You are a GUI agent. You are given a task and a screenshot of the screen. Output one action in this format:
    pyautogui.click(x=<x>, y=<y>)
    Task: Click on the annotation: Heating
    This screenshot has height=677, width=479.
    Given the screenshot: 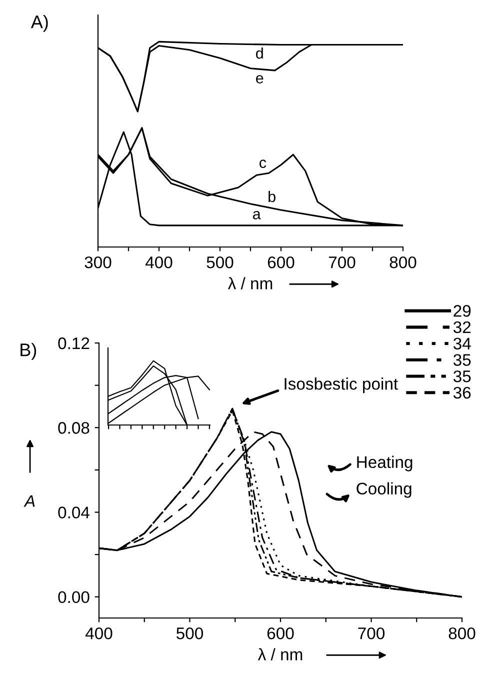 What is the action you would take?
    pyautogui.click(x=384, y=464)
    